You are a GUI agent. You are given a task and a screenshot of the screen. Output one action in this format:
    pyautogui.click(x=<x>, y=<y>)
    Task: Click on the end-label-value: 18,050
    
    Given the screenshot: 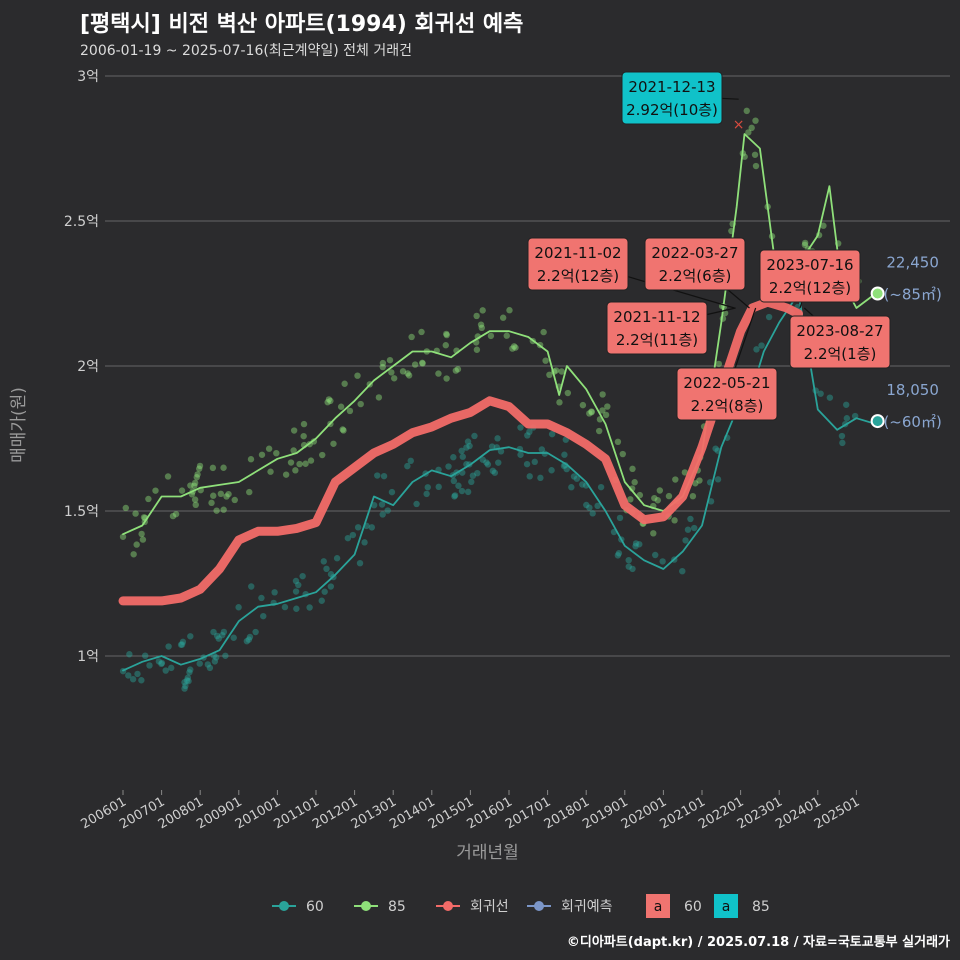 What is the action you would take?
    pyautogui.click(x=912, y=390)
    